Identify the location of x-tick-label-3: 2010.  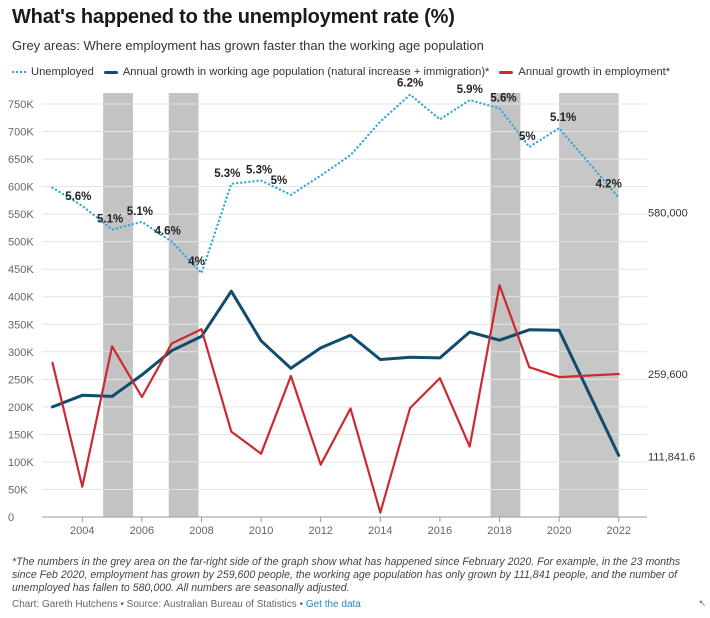
(261, 531).